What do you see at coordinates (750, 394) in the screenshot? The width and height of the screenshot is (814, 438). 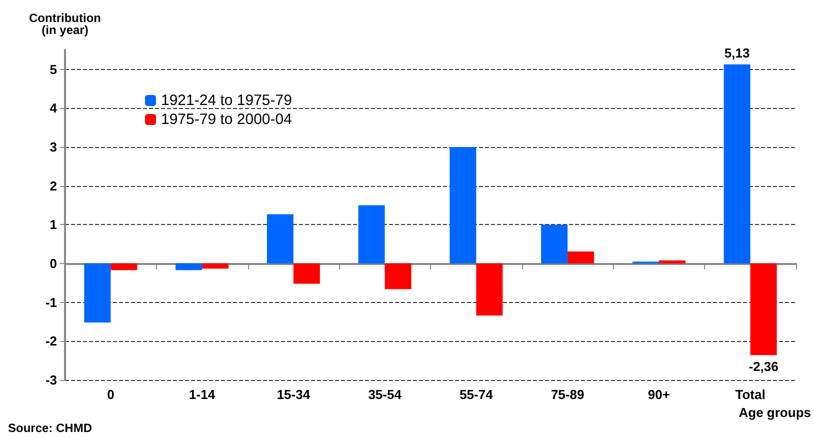 I see `x-tick-label: Total` at bounding box center [750, 394].